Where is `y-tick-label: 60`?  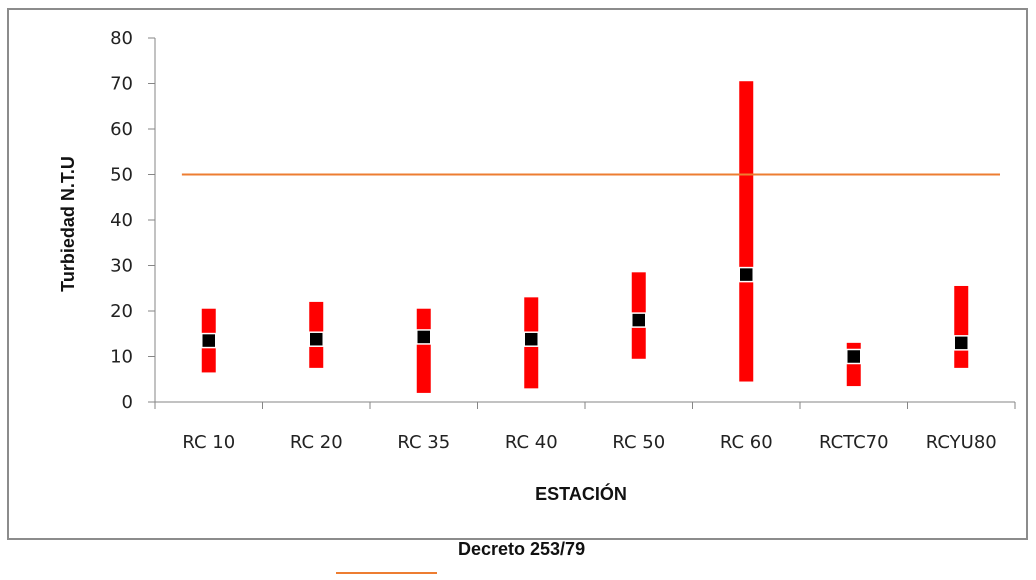
y-tick-label: 60 is located at coordinates (121, 129).